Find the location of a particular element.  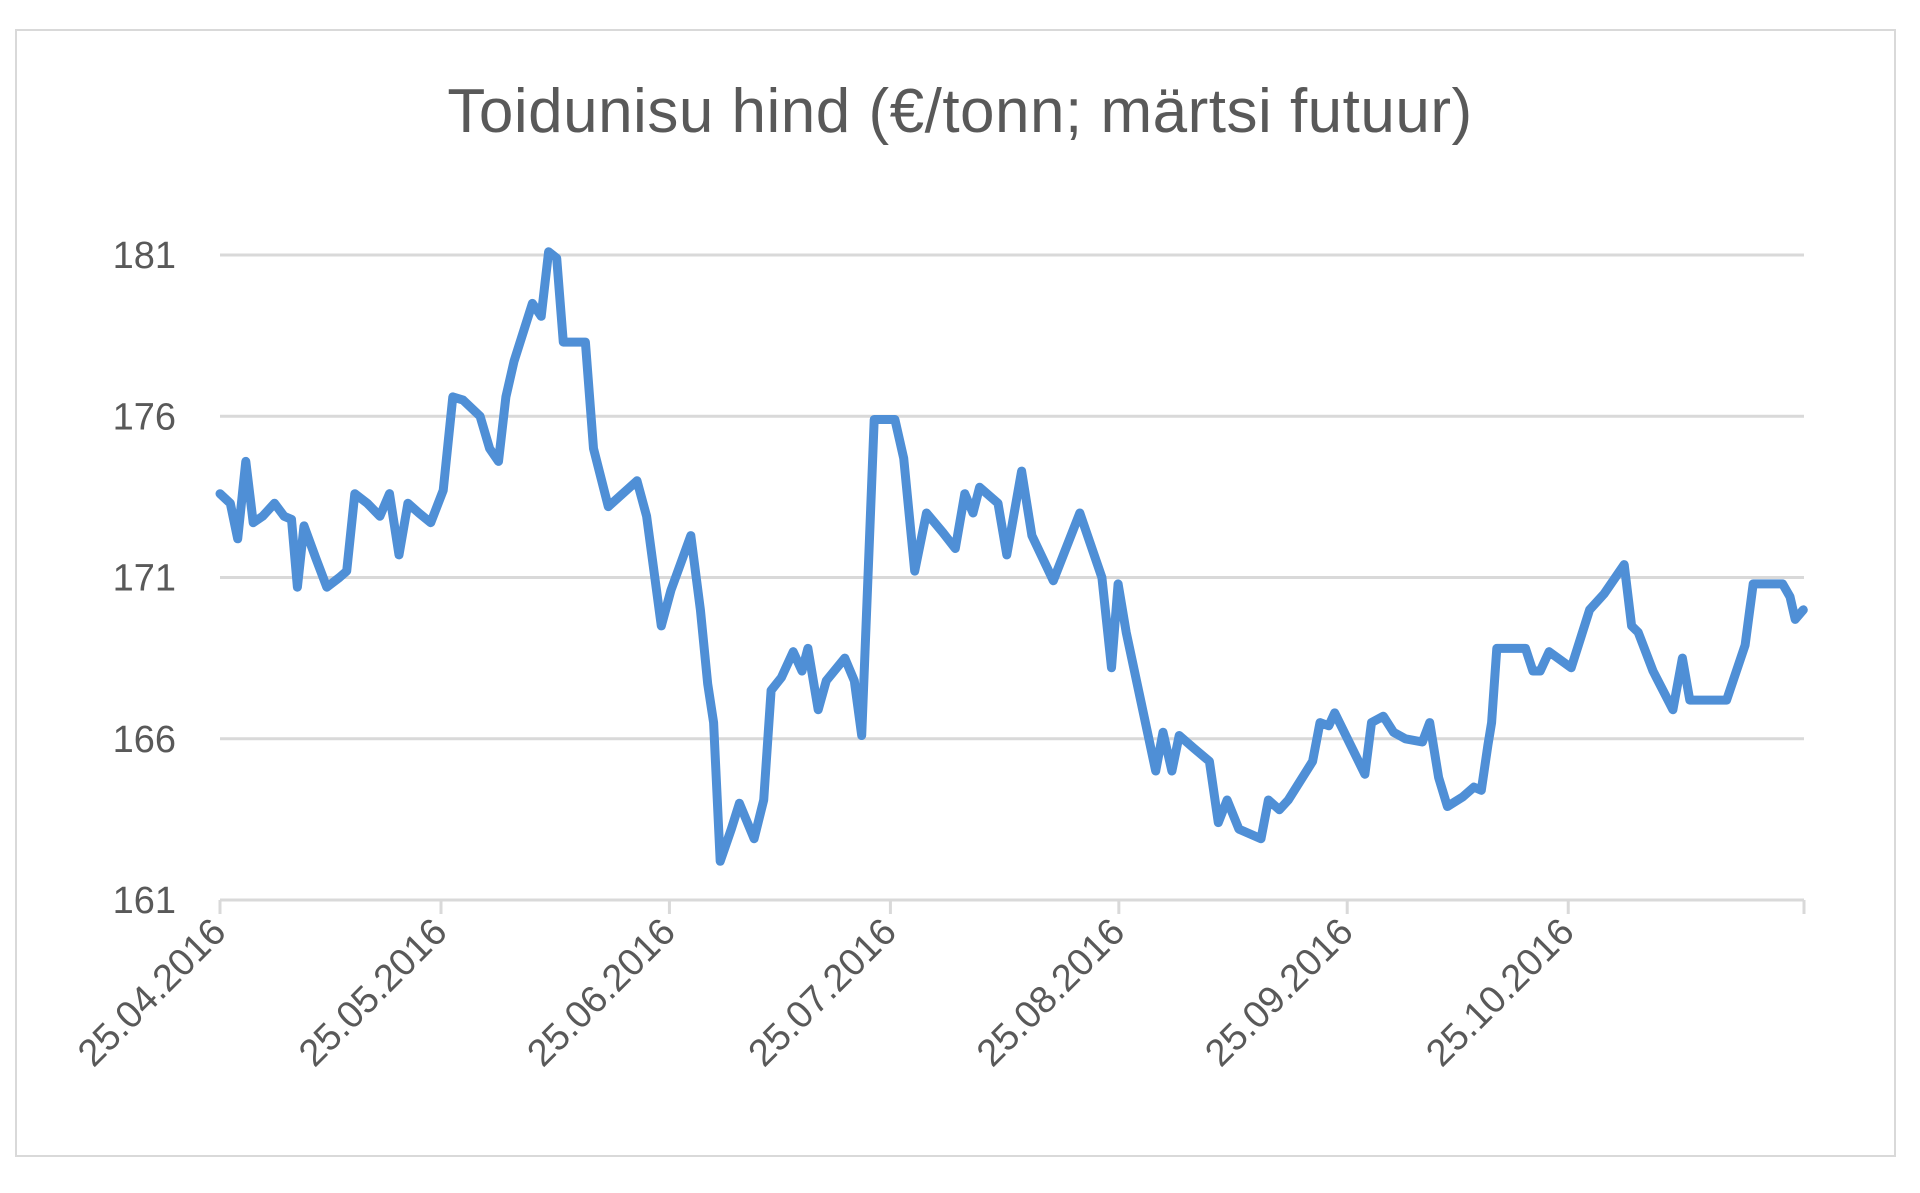

x-tick-label: 25.04.2016 is located at coordinates (152, 993).